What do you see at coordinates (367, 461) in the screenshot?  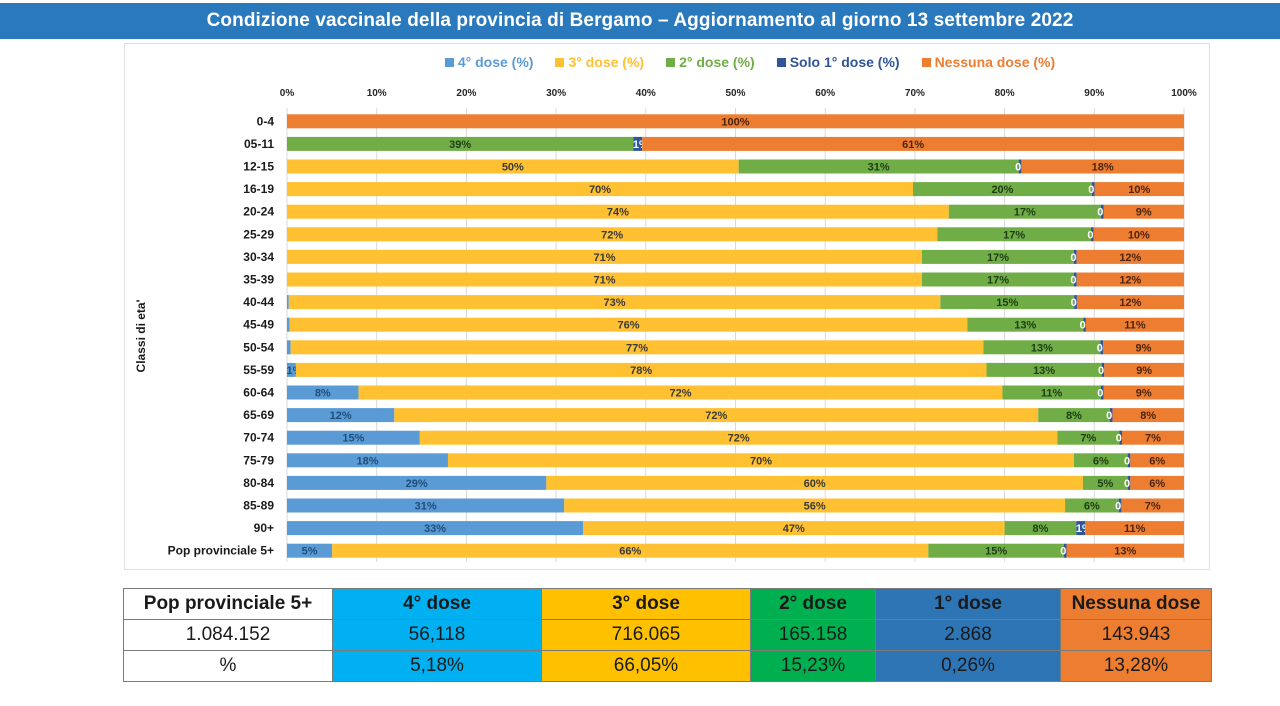 I see `data-label-dose4: 18%` at bounding box center [367, 461].